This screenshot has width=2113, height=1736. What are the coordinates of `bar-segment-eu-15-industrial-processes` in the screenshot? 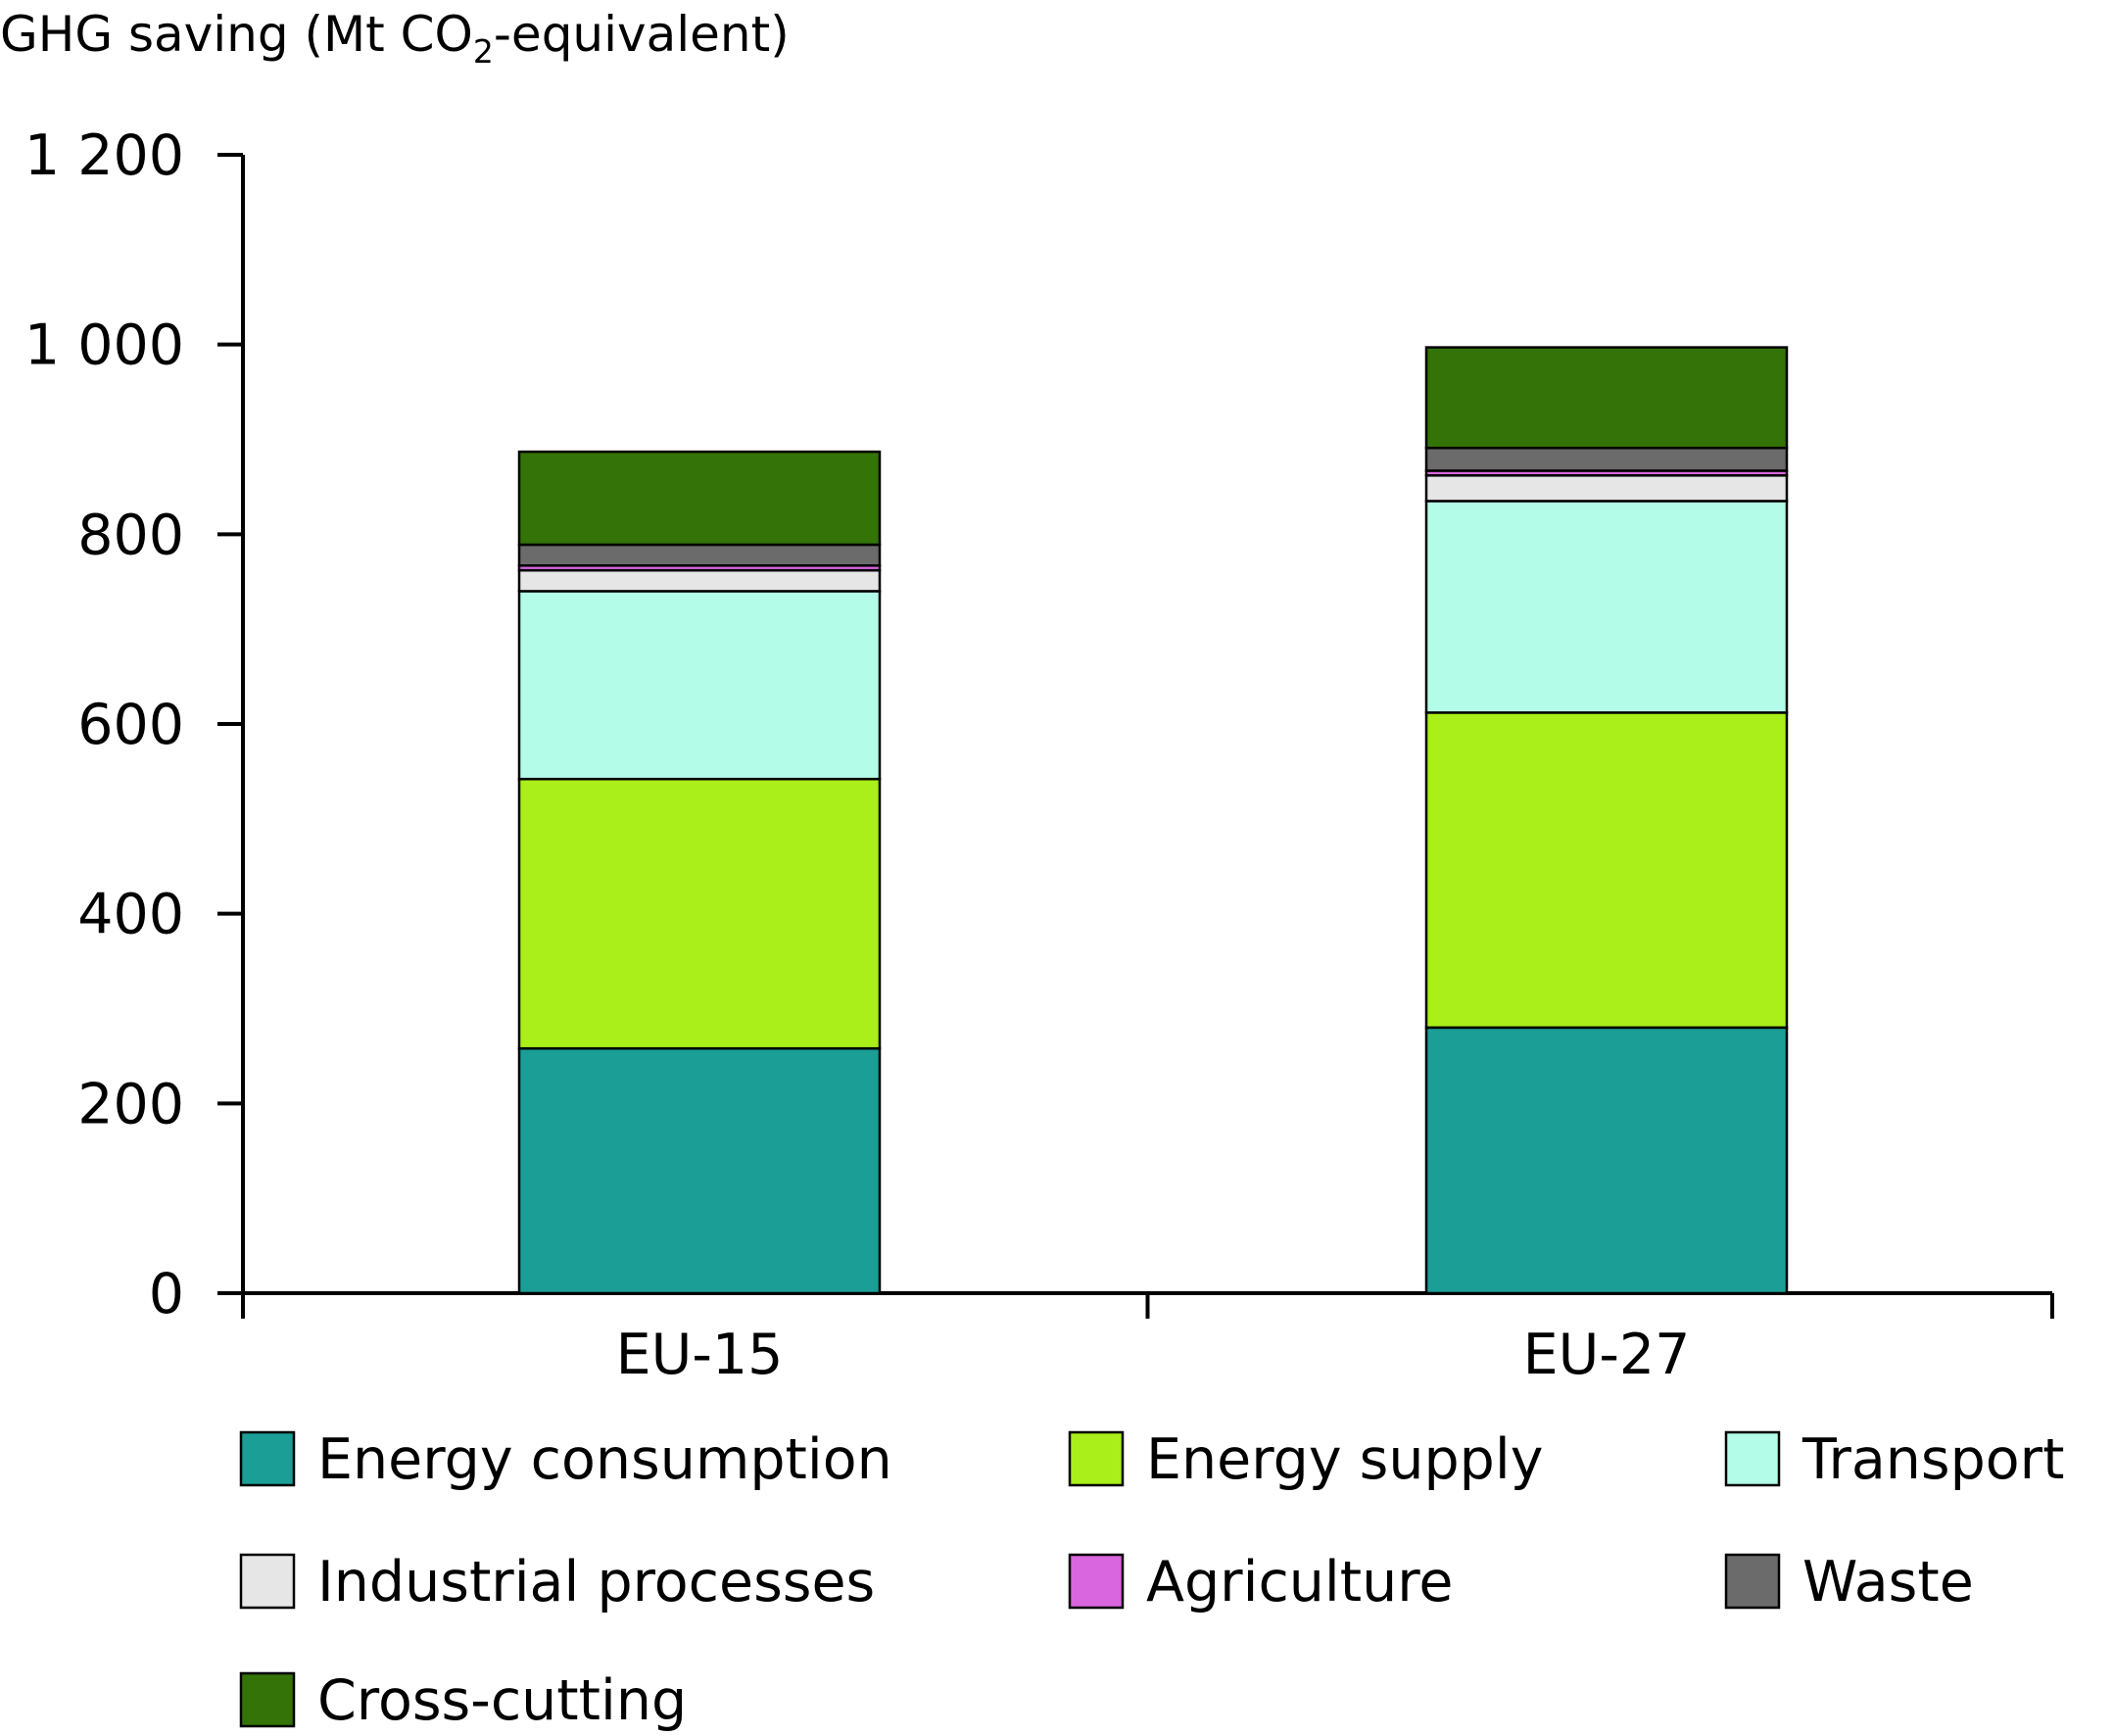 It's located at (699, 580).